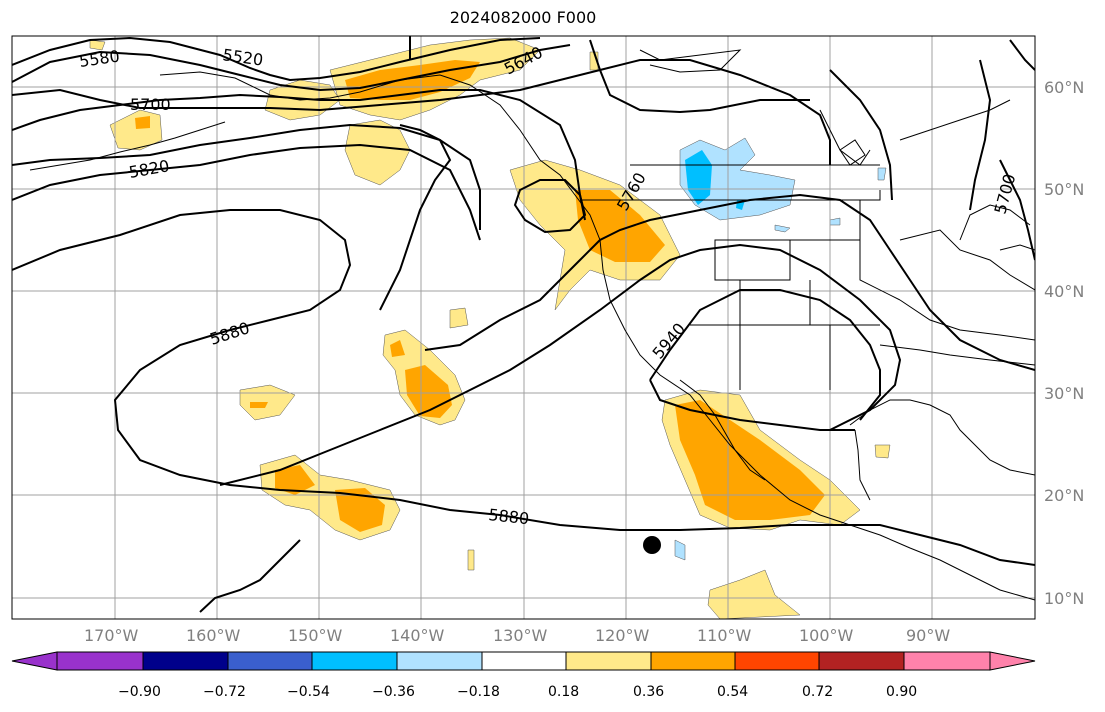 The image size is (1105, 712). Describe the element at coordinates (224, 692) in the screenshot. I see `colorbar-tick-label: −0.72` at that location.